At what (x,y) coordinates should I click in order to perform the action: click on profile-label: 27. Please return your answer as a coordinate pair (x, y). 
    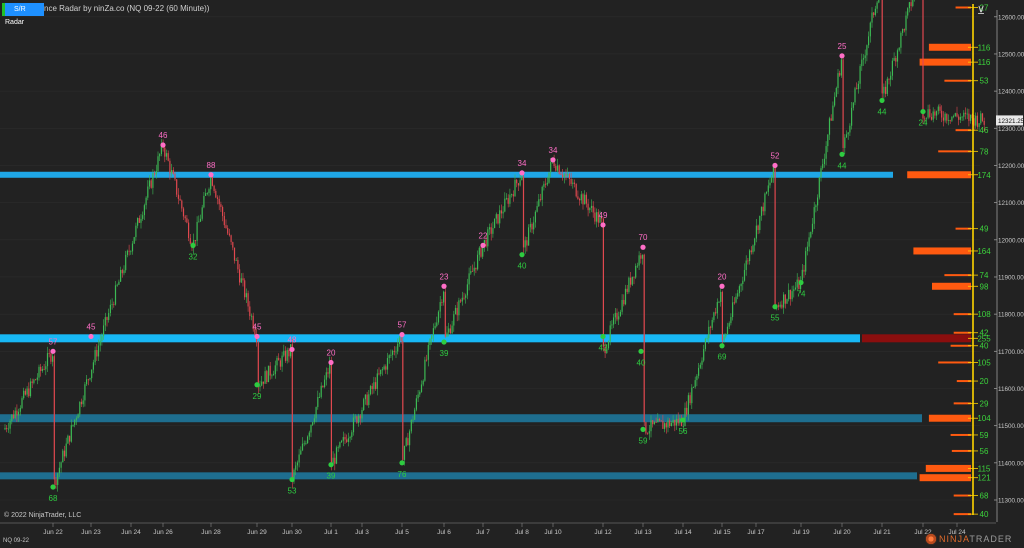
    Looking at the image, I should click on (984, 7).